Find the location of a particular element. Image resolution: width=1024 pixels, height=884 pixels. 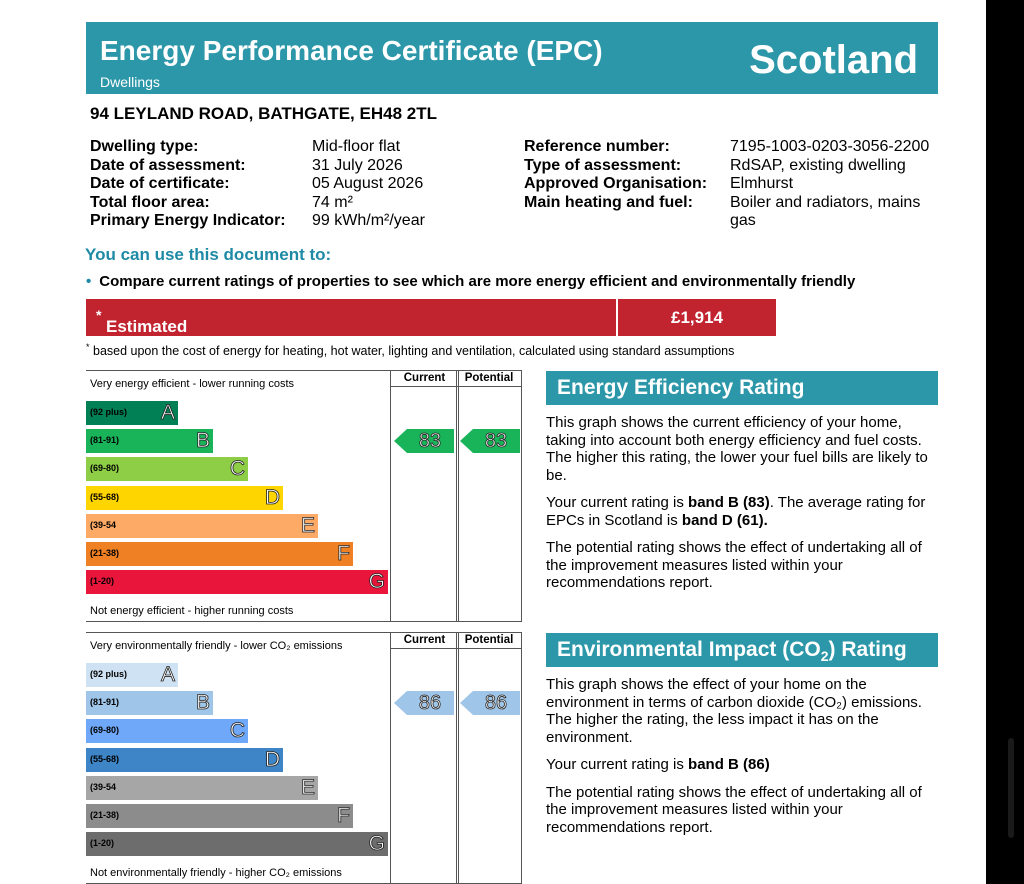

average-band-text: band D (61). is located at coordinates (724, 520).